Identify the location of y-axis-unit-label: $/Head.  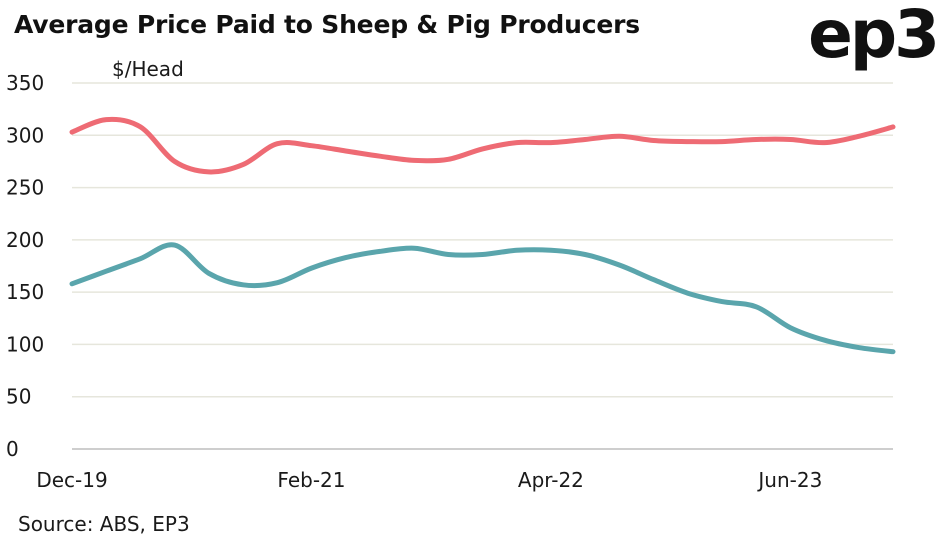
(148, 69).